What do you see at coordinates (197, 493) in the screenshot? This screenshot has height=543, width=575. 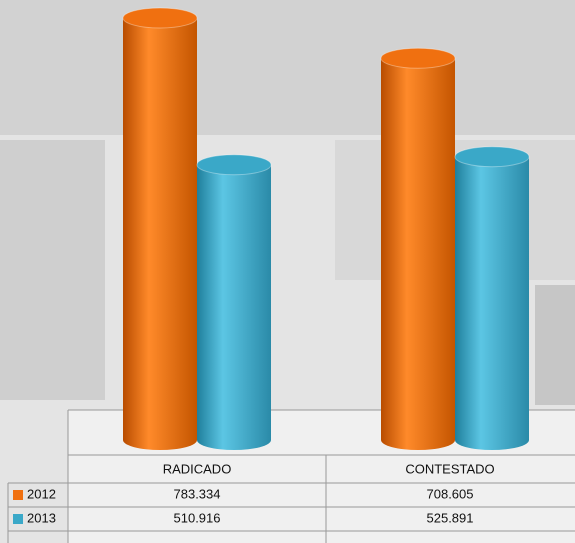 I see `table-cell: 783.334` at bounding box center [197, 493].